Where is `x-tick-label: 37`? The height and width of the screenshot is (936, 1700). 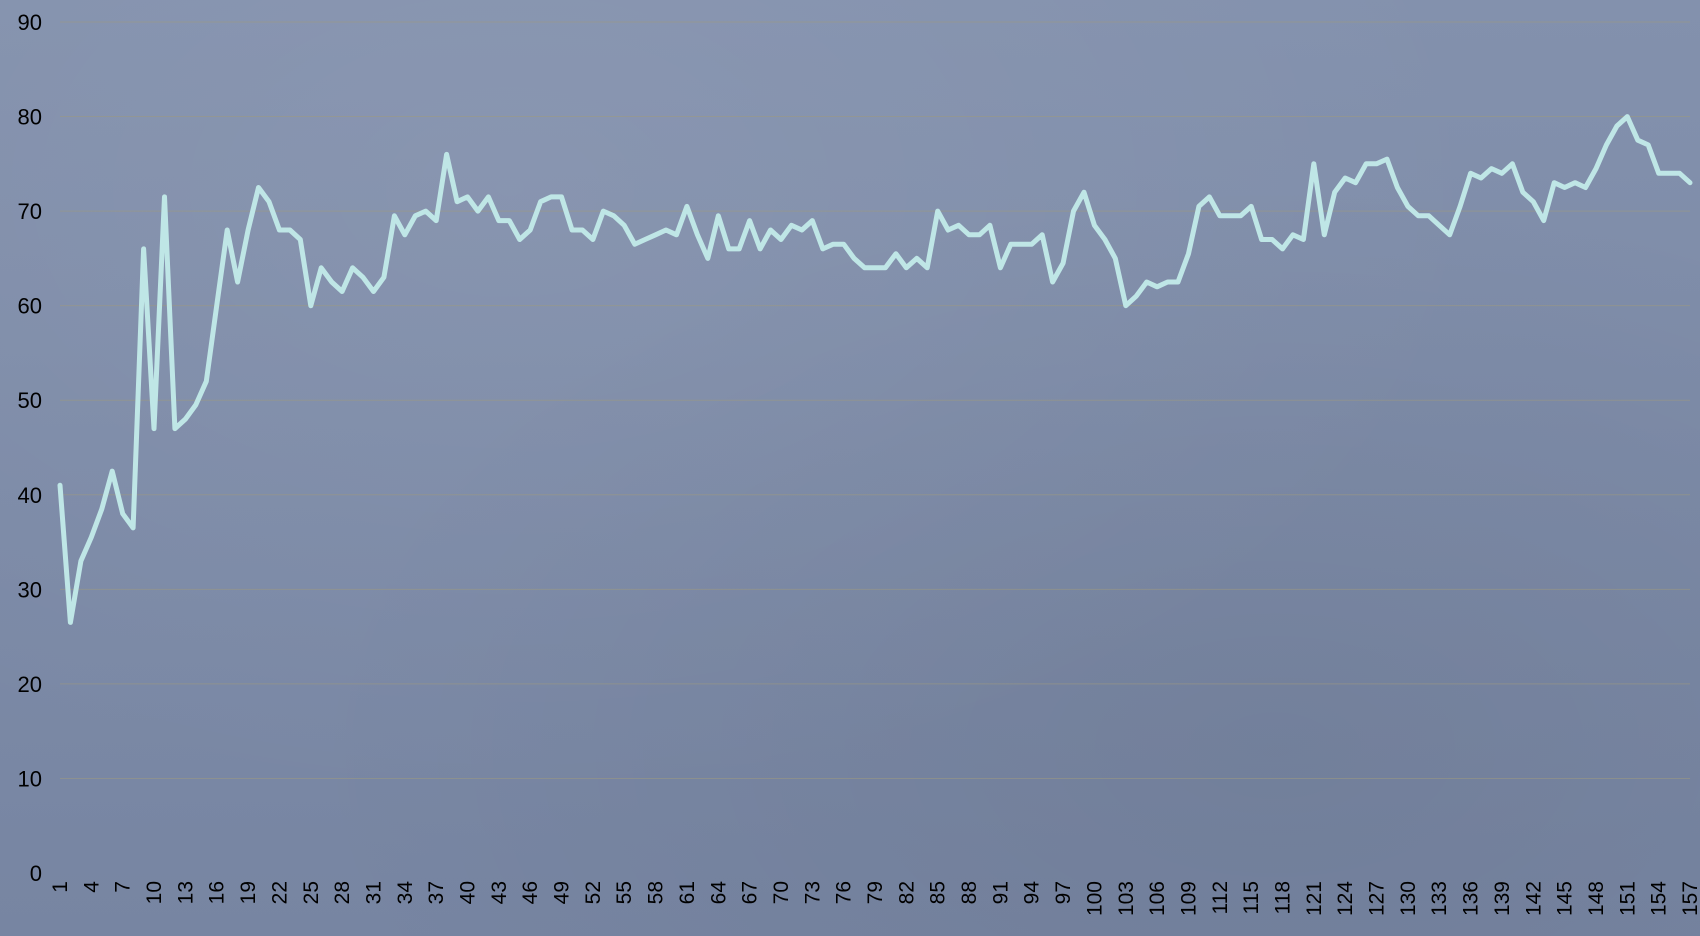
x-tick-label: 37 is located at coordinates (436, 892).